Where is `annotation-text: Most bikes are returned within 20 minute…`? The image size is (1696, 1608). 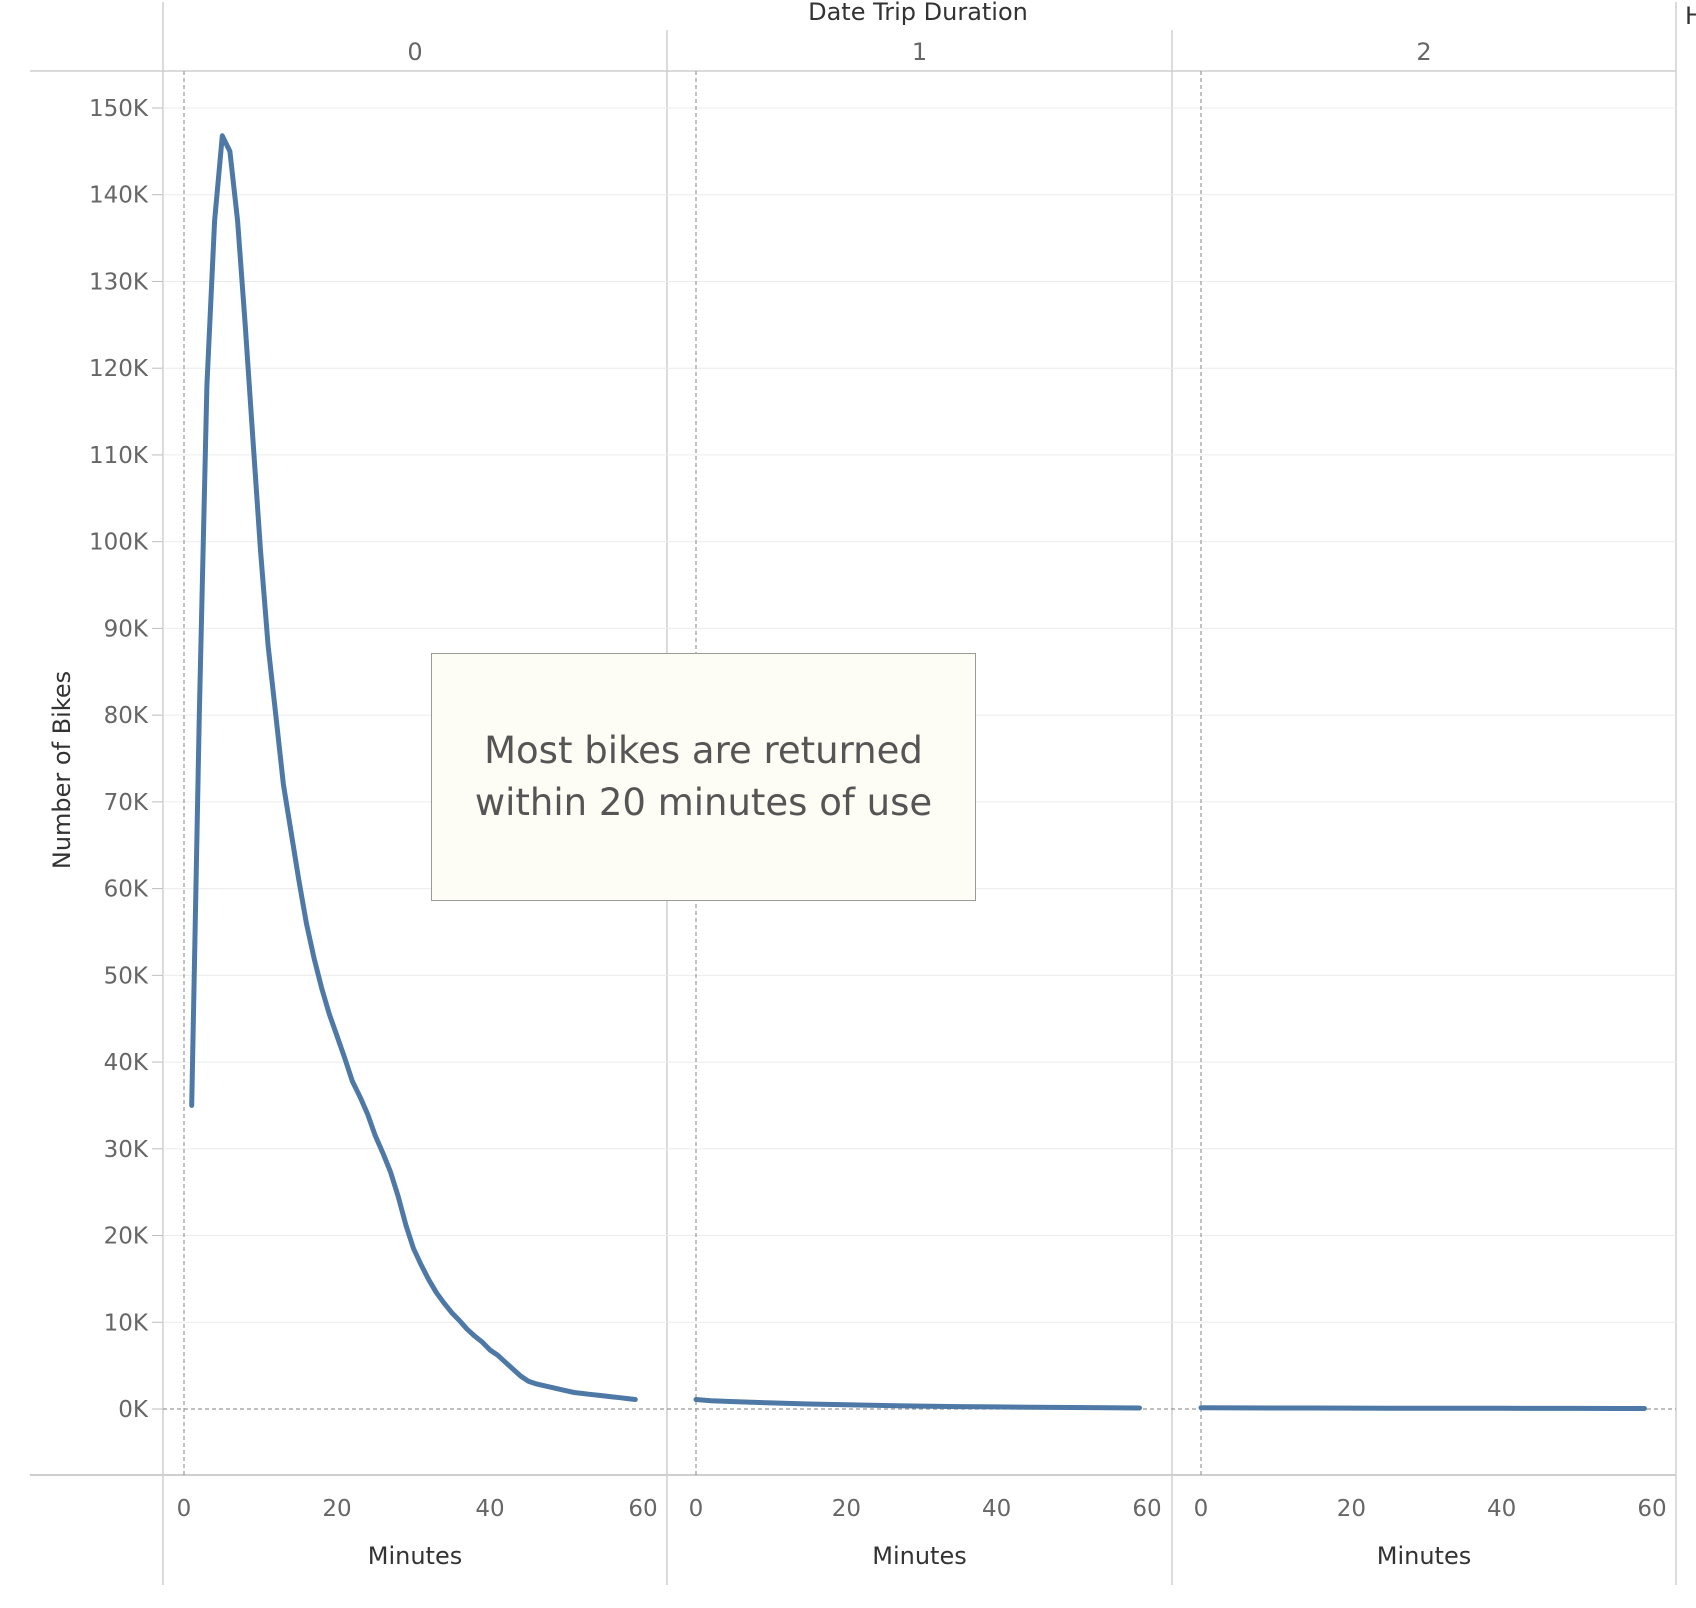
annotation-text: Most bikes are returned within 20 minute… is located at coordinates (703, 776).